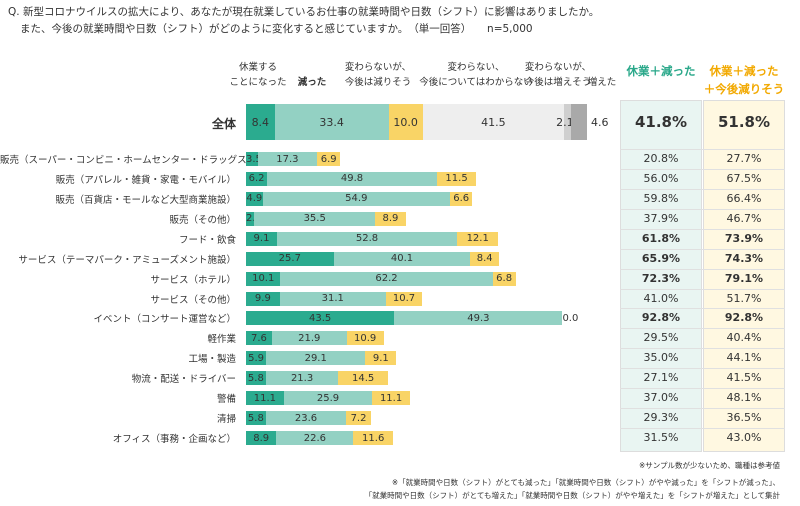 Image resolution: width=800 pixels, height=506 pixels. I want to click on value-label: 9.1, so click(261, 239).